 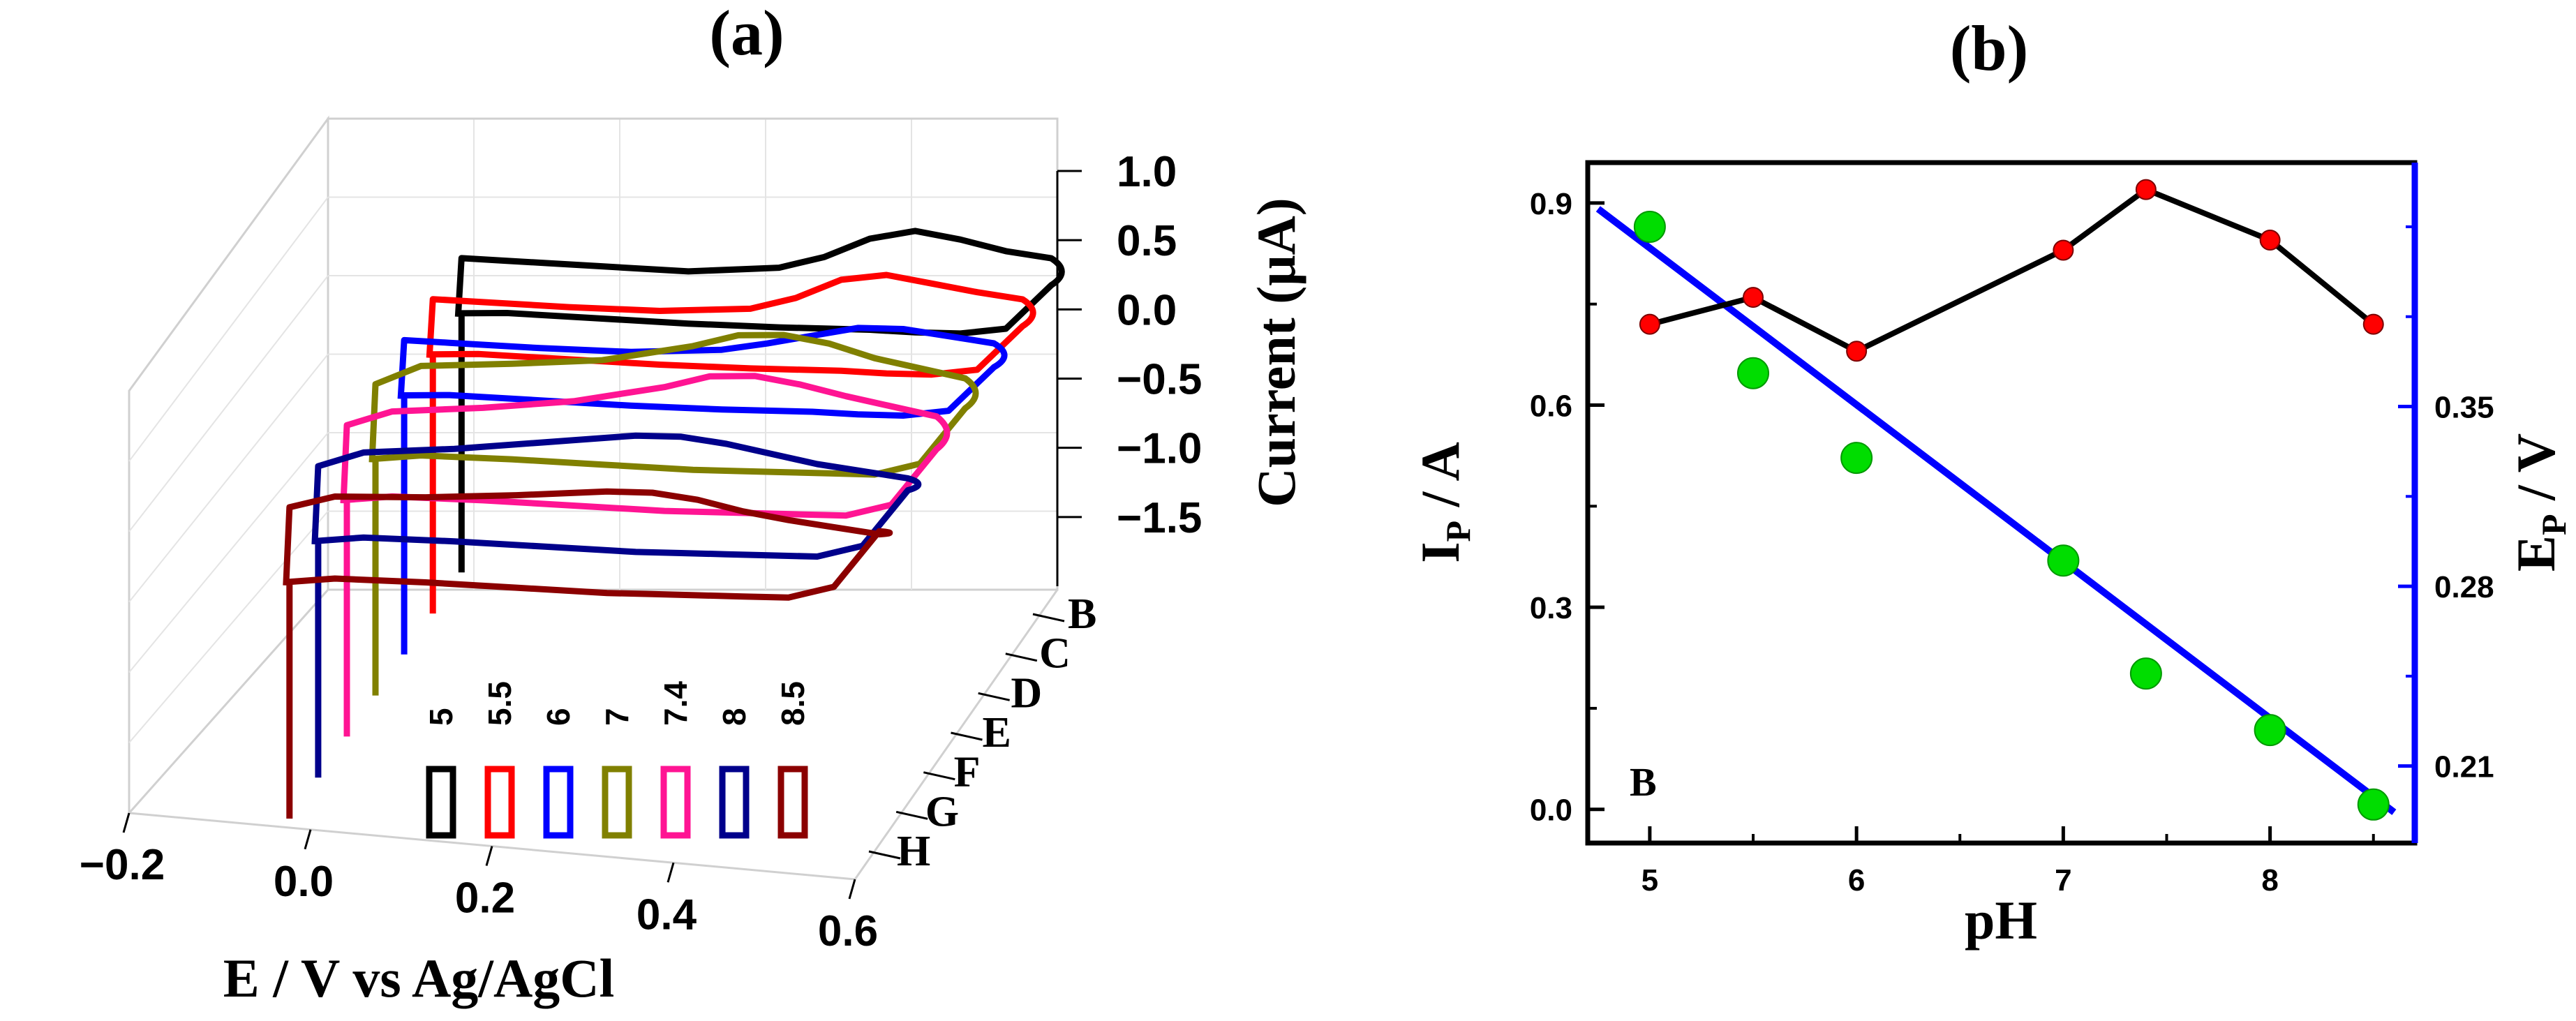 I want to click on left-y-label-main: I, so click(x=1440, y=552).